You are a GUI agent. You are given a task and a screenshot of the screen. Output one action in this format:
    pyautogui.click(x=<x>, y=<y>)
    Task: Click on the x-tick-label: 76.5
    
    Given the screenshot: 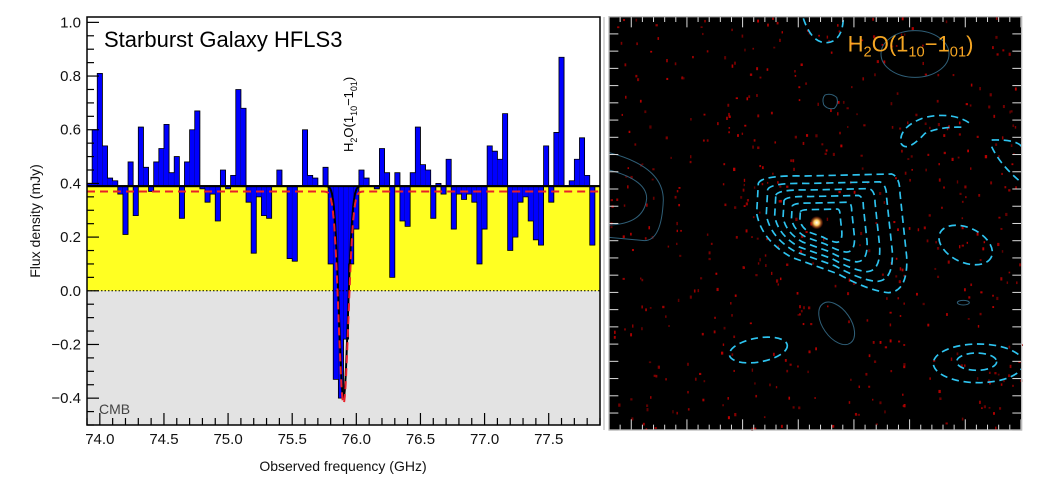 What is the action you would take?
    pyautogui.click(x=420, y=439)
    